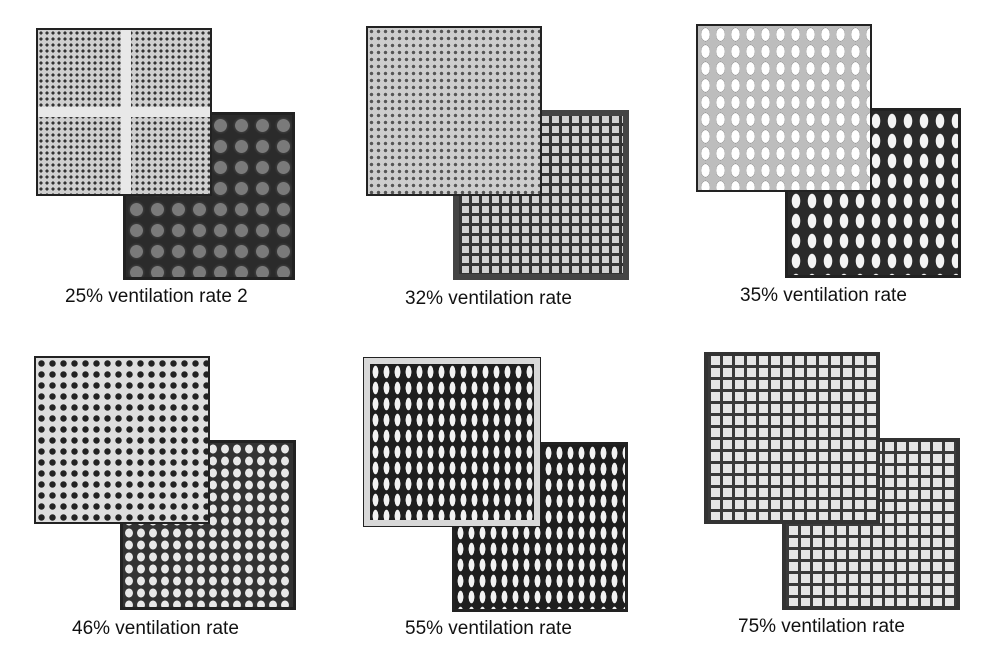 The width and height of the screenshot is (1000, 664). I want to click on tile-panel-32: 32% ventilation rate, so click(510, 175).